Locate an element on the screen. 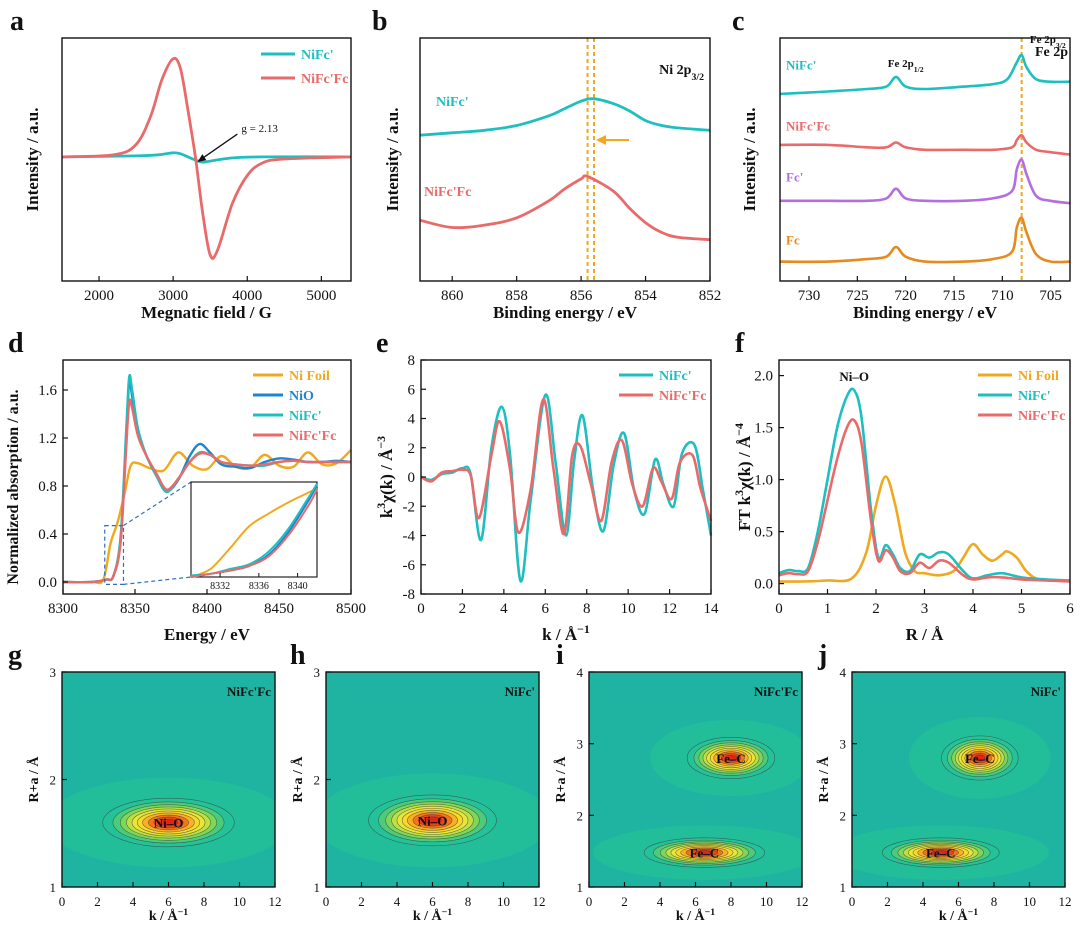 Image resolution: width=1080 pixels, height=933 pixels. panel-c-xtick-label-4: 710 is located at coordinates (1002, 296).